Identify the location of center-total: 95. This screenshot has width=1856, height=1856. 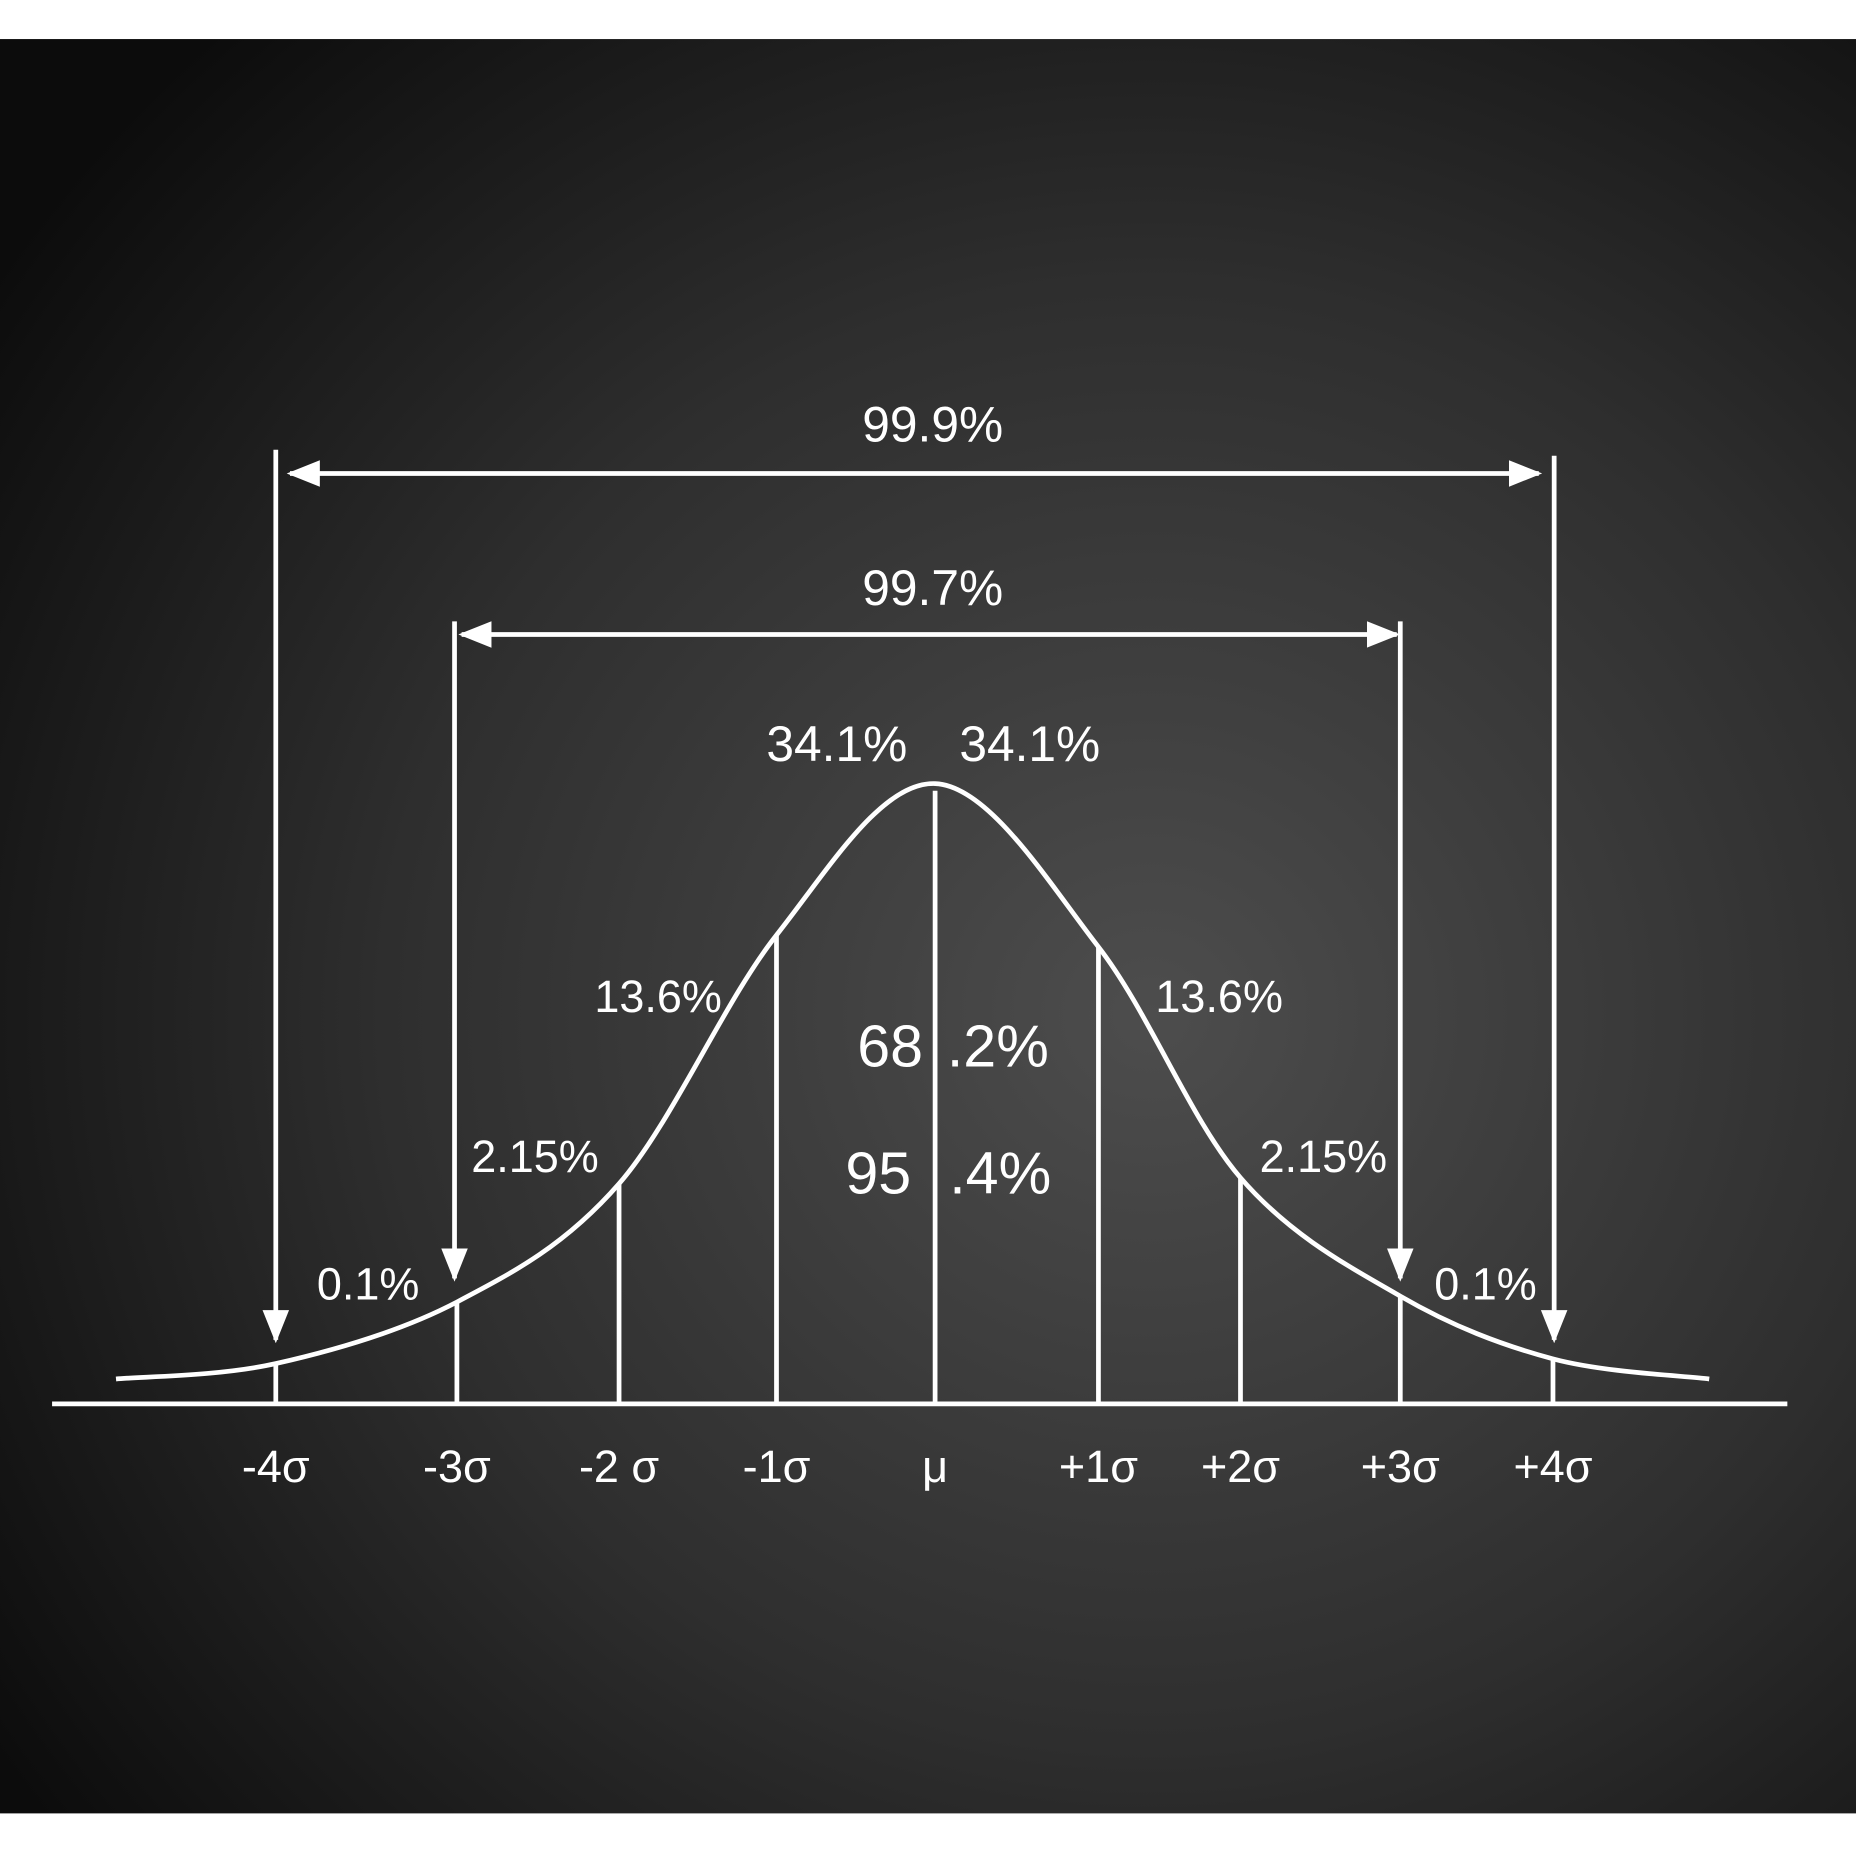
(878, 1172).